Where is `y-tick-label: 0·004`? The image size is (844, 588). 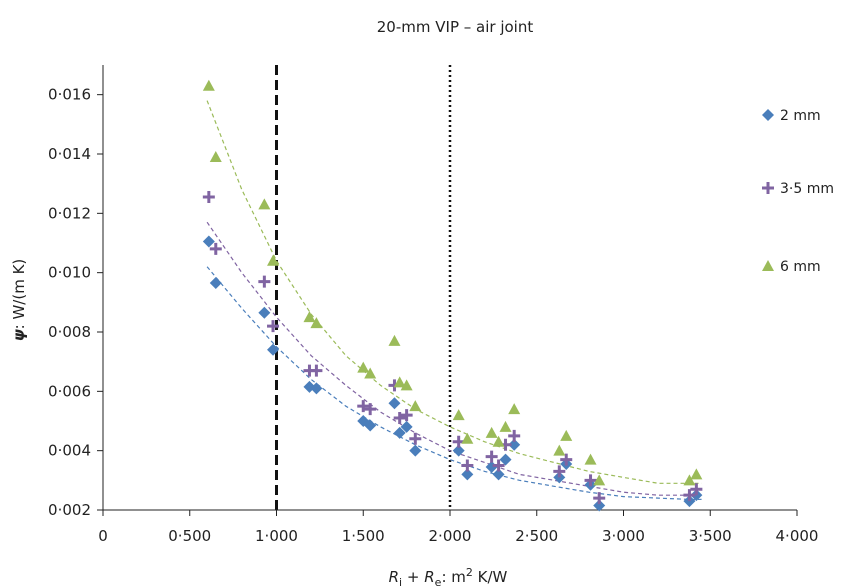 y-tick-label: 0·004 is located at coordinates (69, 451).